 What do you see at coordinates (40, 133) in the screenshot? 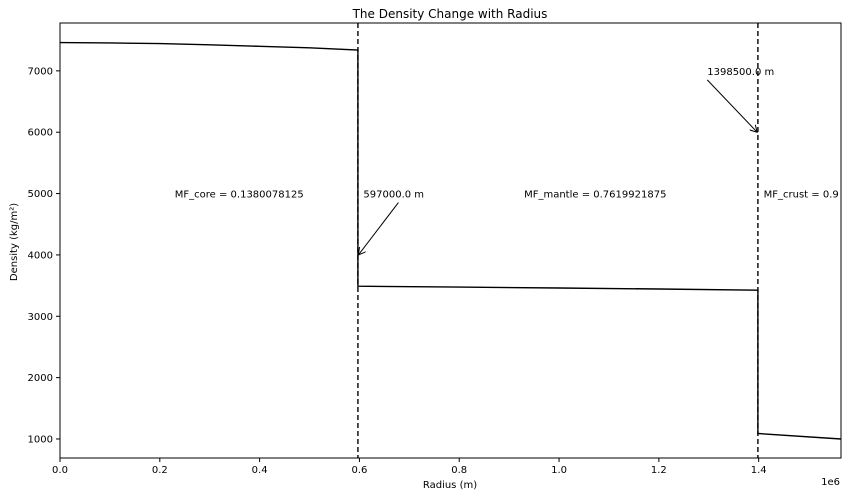
I see `y-tick-label: 6000` at bounding box center [40, 133].